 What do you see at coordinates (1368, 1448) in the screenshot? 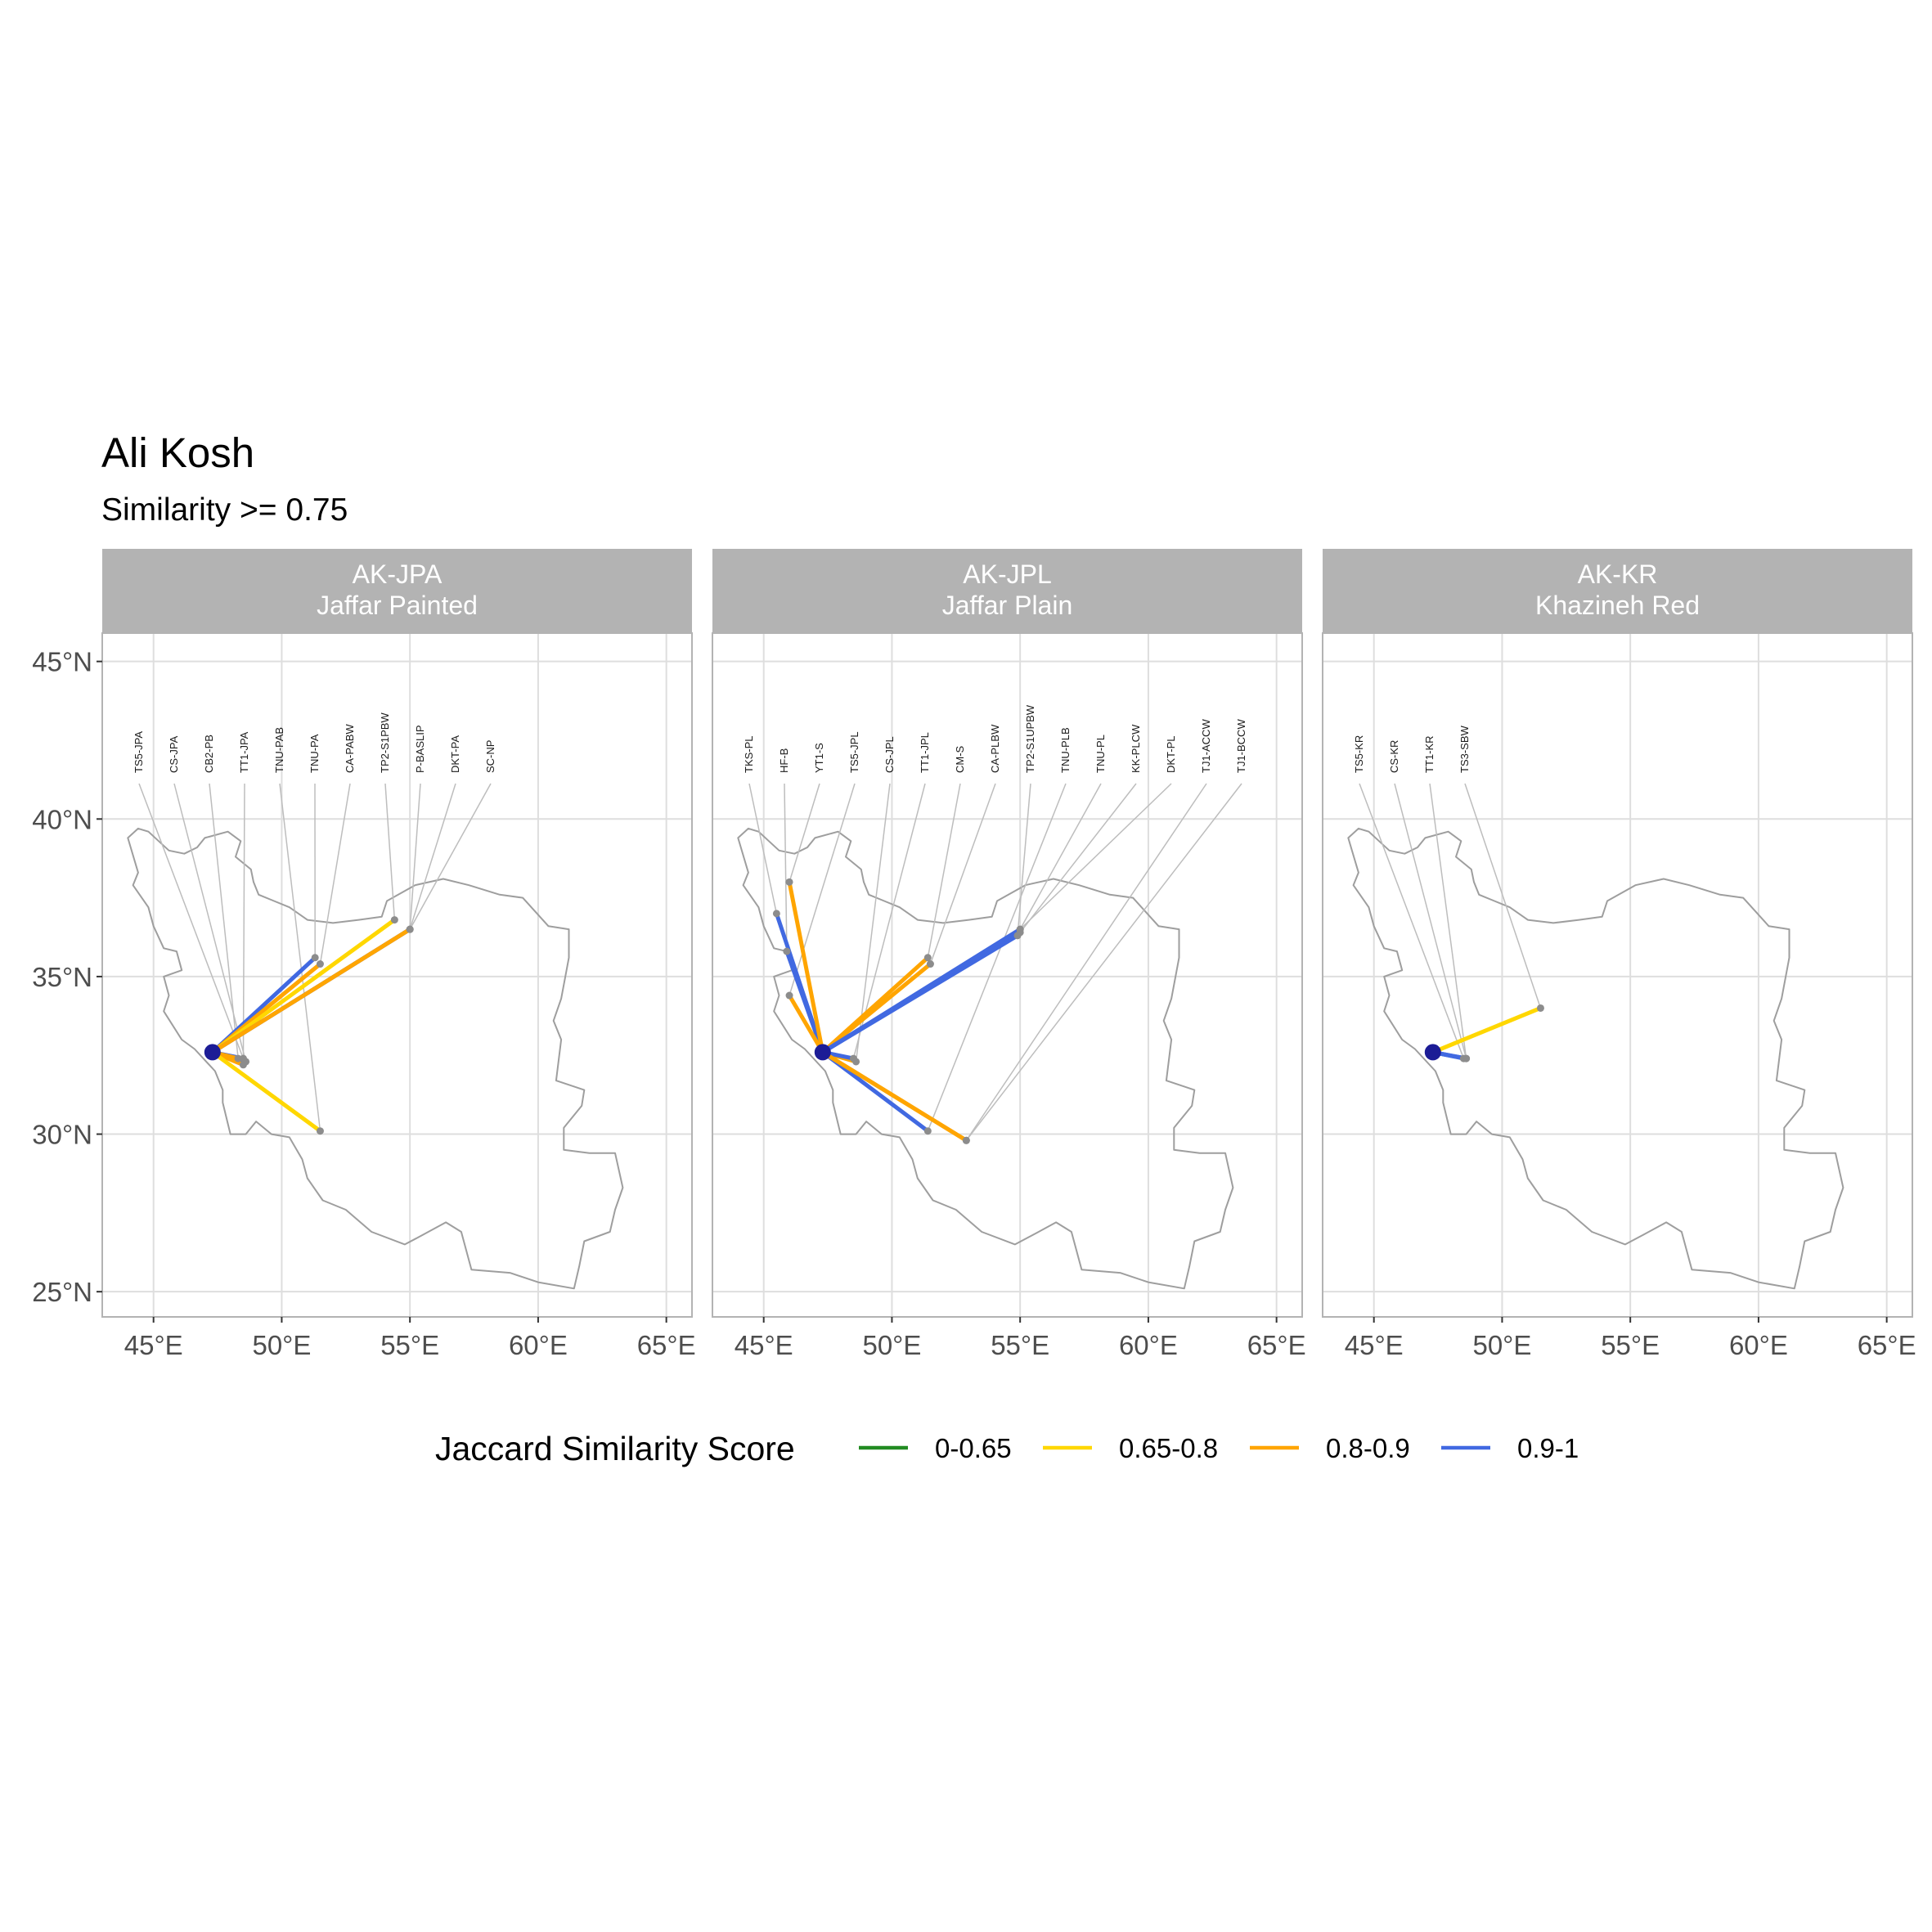
I see `legend-label: 0.8-0.9` at bounding box center [1368, 1448].